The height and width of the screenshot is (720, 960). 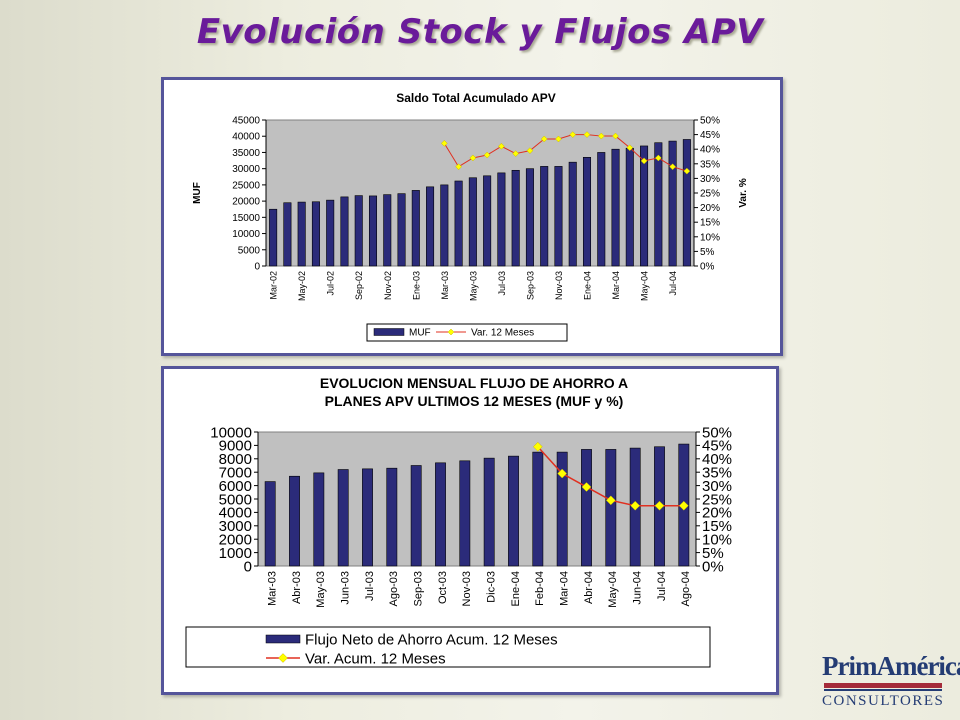 What do you see at coordinates (686, 588) in the screenshot?
I see `x-axis-tick-label: Ago-04` at bounding box center [686, 588].